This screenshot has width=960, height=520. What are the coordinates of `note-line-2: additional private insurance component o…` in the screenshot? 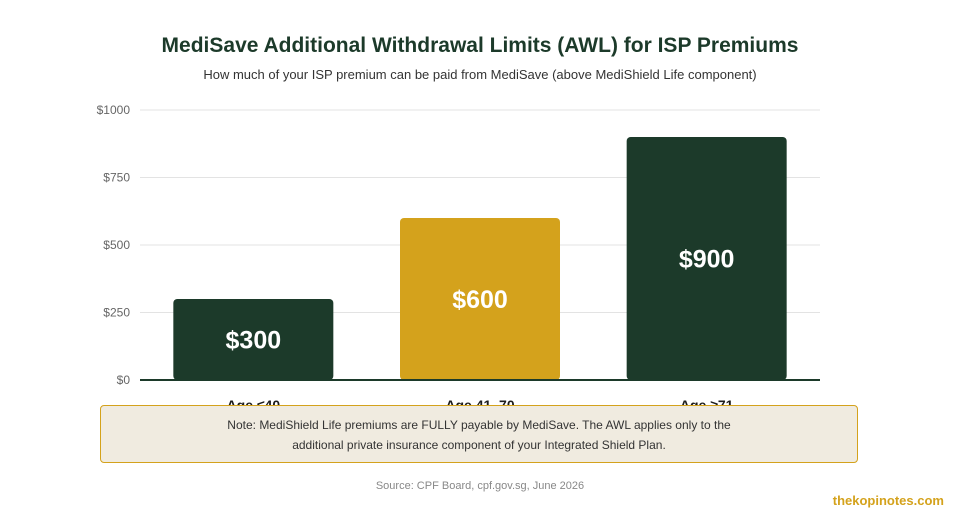 It's located at (479, 445).